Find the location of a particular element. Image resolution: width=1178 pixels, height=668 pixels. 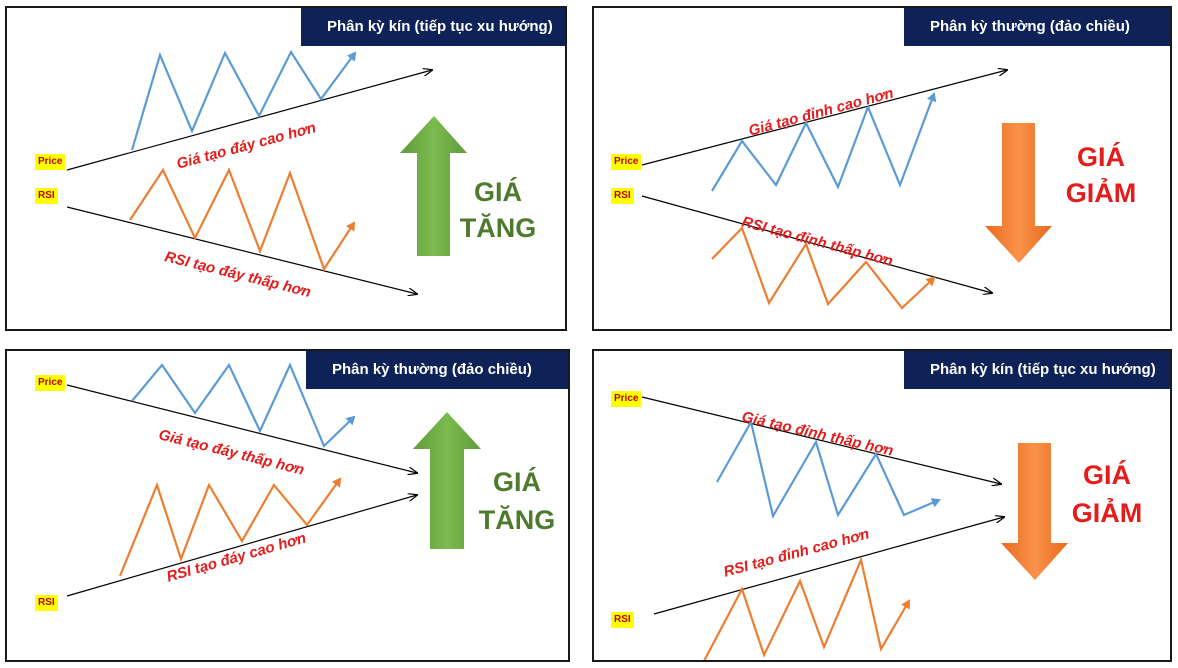

panel-1-chart is located at coordinates (266, 190).